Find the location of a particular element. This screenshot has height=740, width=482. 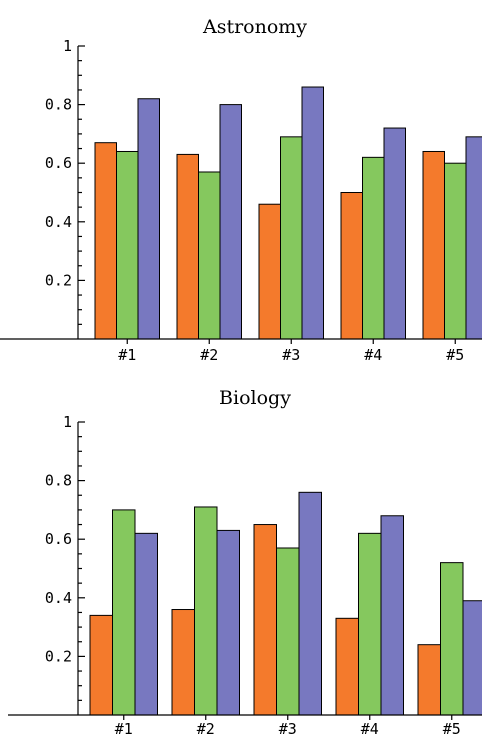

chart-title: Biology is located at coordinates (255, 398).